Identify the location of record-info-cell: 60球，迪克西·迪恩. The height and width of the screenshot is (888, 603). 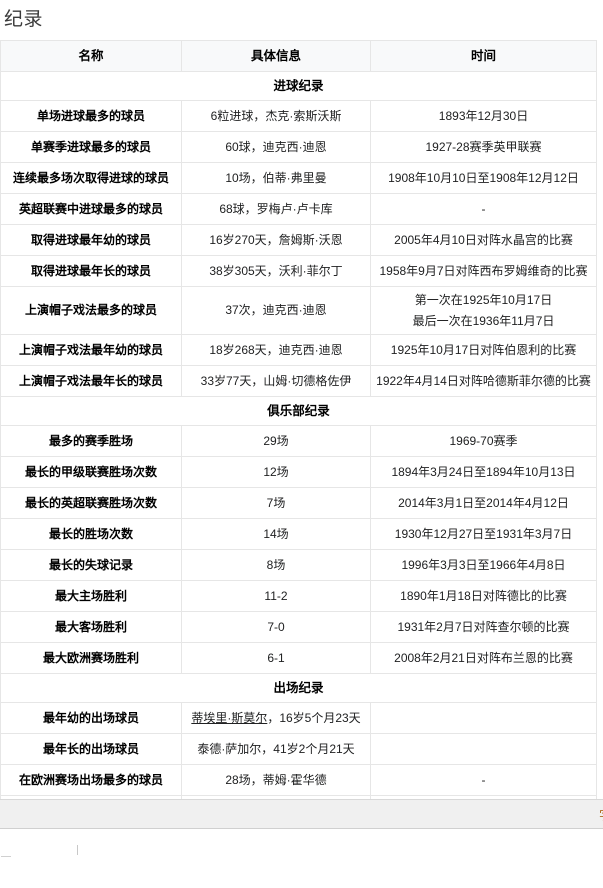
(276, 147).